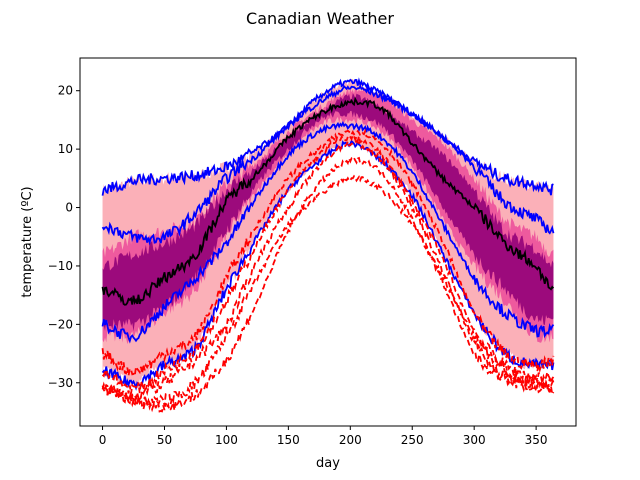  Describe the element at coordinates (474, 440) in the screenshot. I see `x-tick-label: 300` at that location.